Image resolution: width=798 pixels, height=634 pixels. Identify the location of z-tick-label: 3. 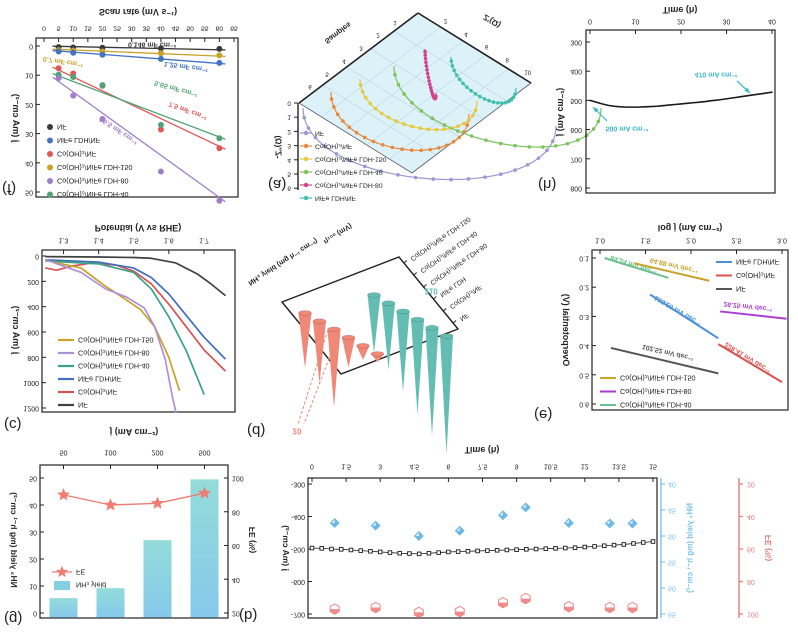
(289, 145).